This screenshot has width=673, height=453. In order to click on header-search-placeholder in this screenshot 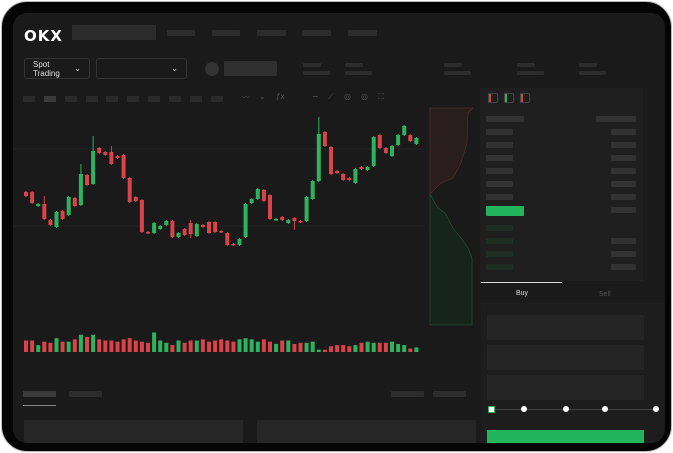, I will do `click(114, 32)`.